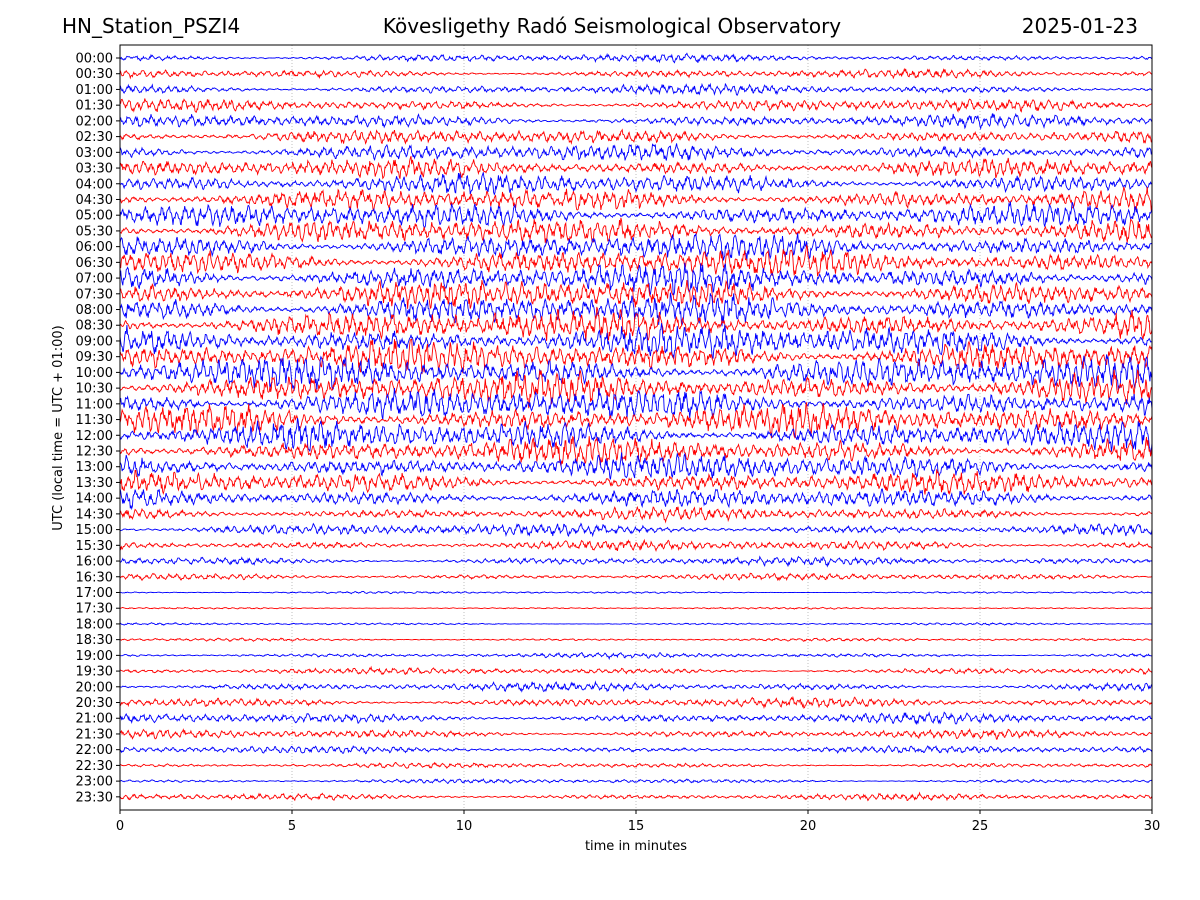 Image resolution: width=1200 pixels, height=900 pixels. What do you see at coordinates (636, 656) in the screenshot?
I see `trace-1900` at bounding box center [636, 656].